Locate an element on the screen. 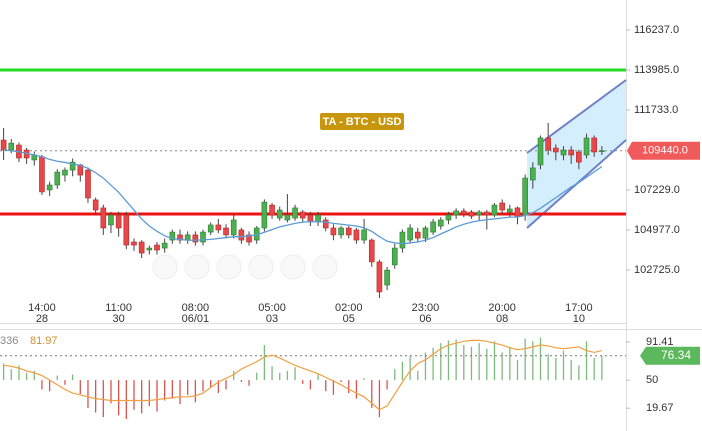 The image size is (702, 431). x-tick-label: 14:00 is located at coordinates (42, 308).